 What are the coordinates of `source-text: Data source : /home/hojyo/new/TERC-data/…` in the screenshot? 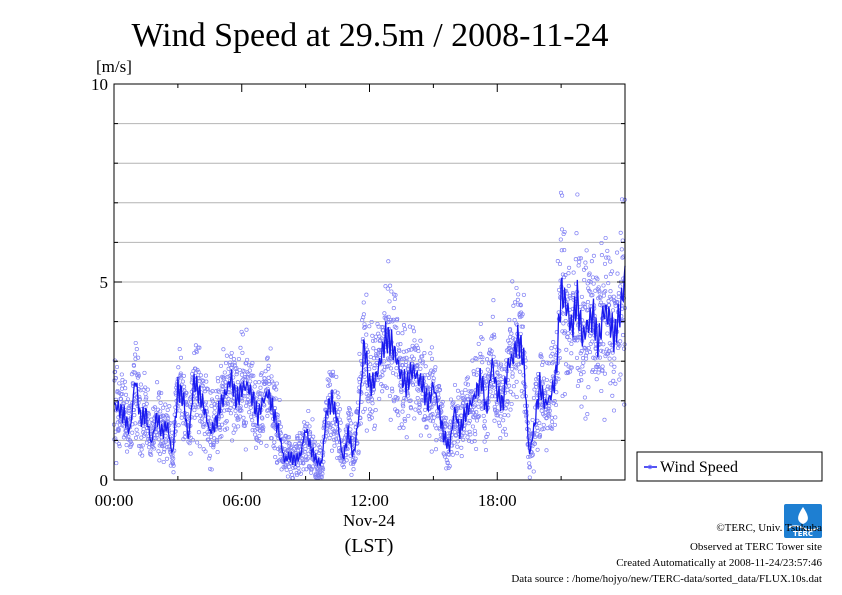 It's located at (666, 579).